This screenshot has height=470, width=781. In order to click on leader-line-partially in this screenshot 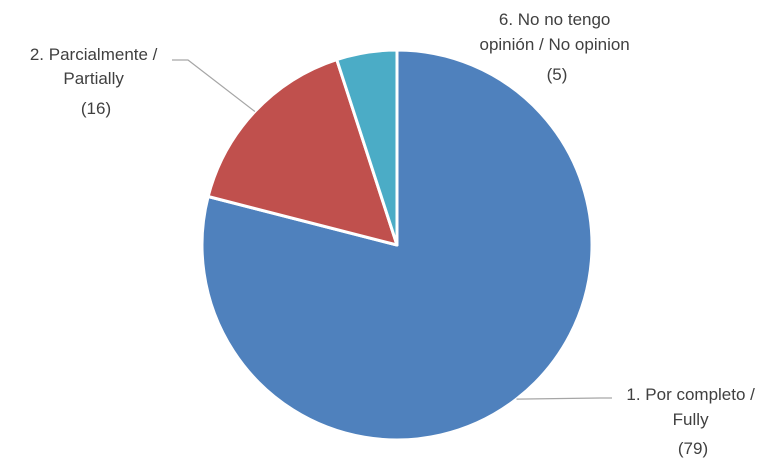, I will do `click(214, 85)`.